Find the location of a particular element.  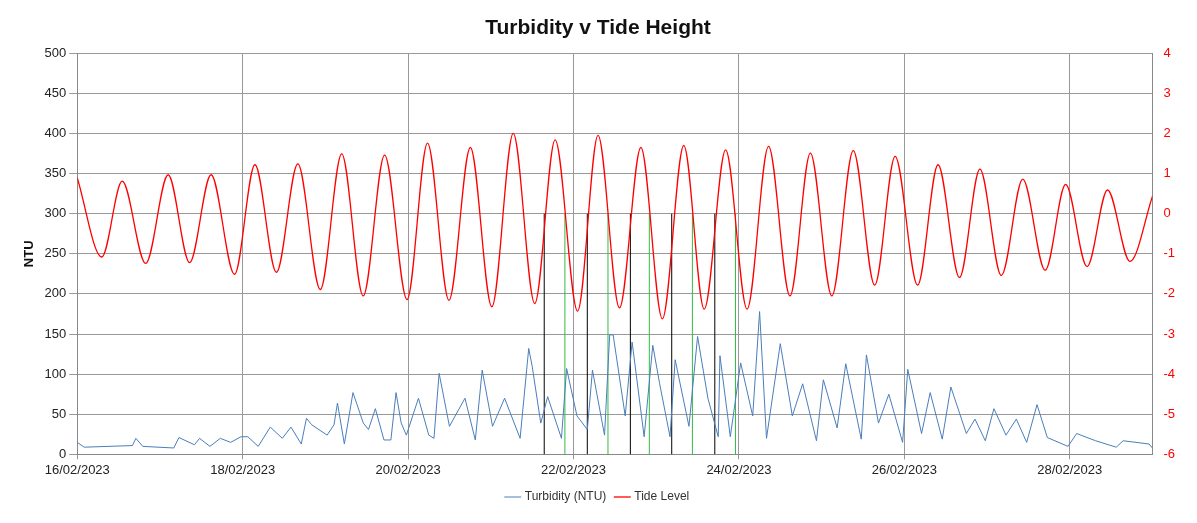

y2-tick-label: -3 is located at coordinates (1169, 333).